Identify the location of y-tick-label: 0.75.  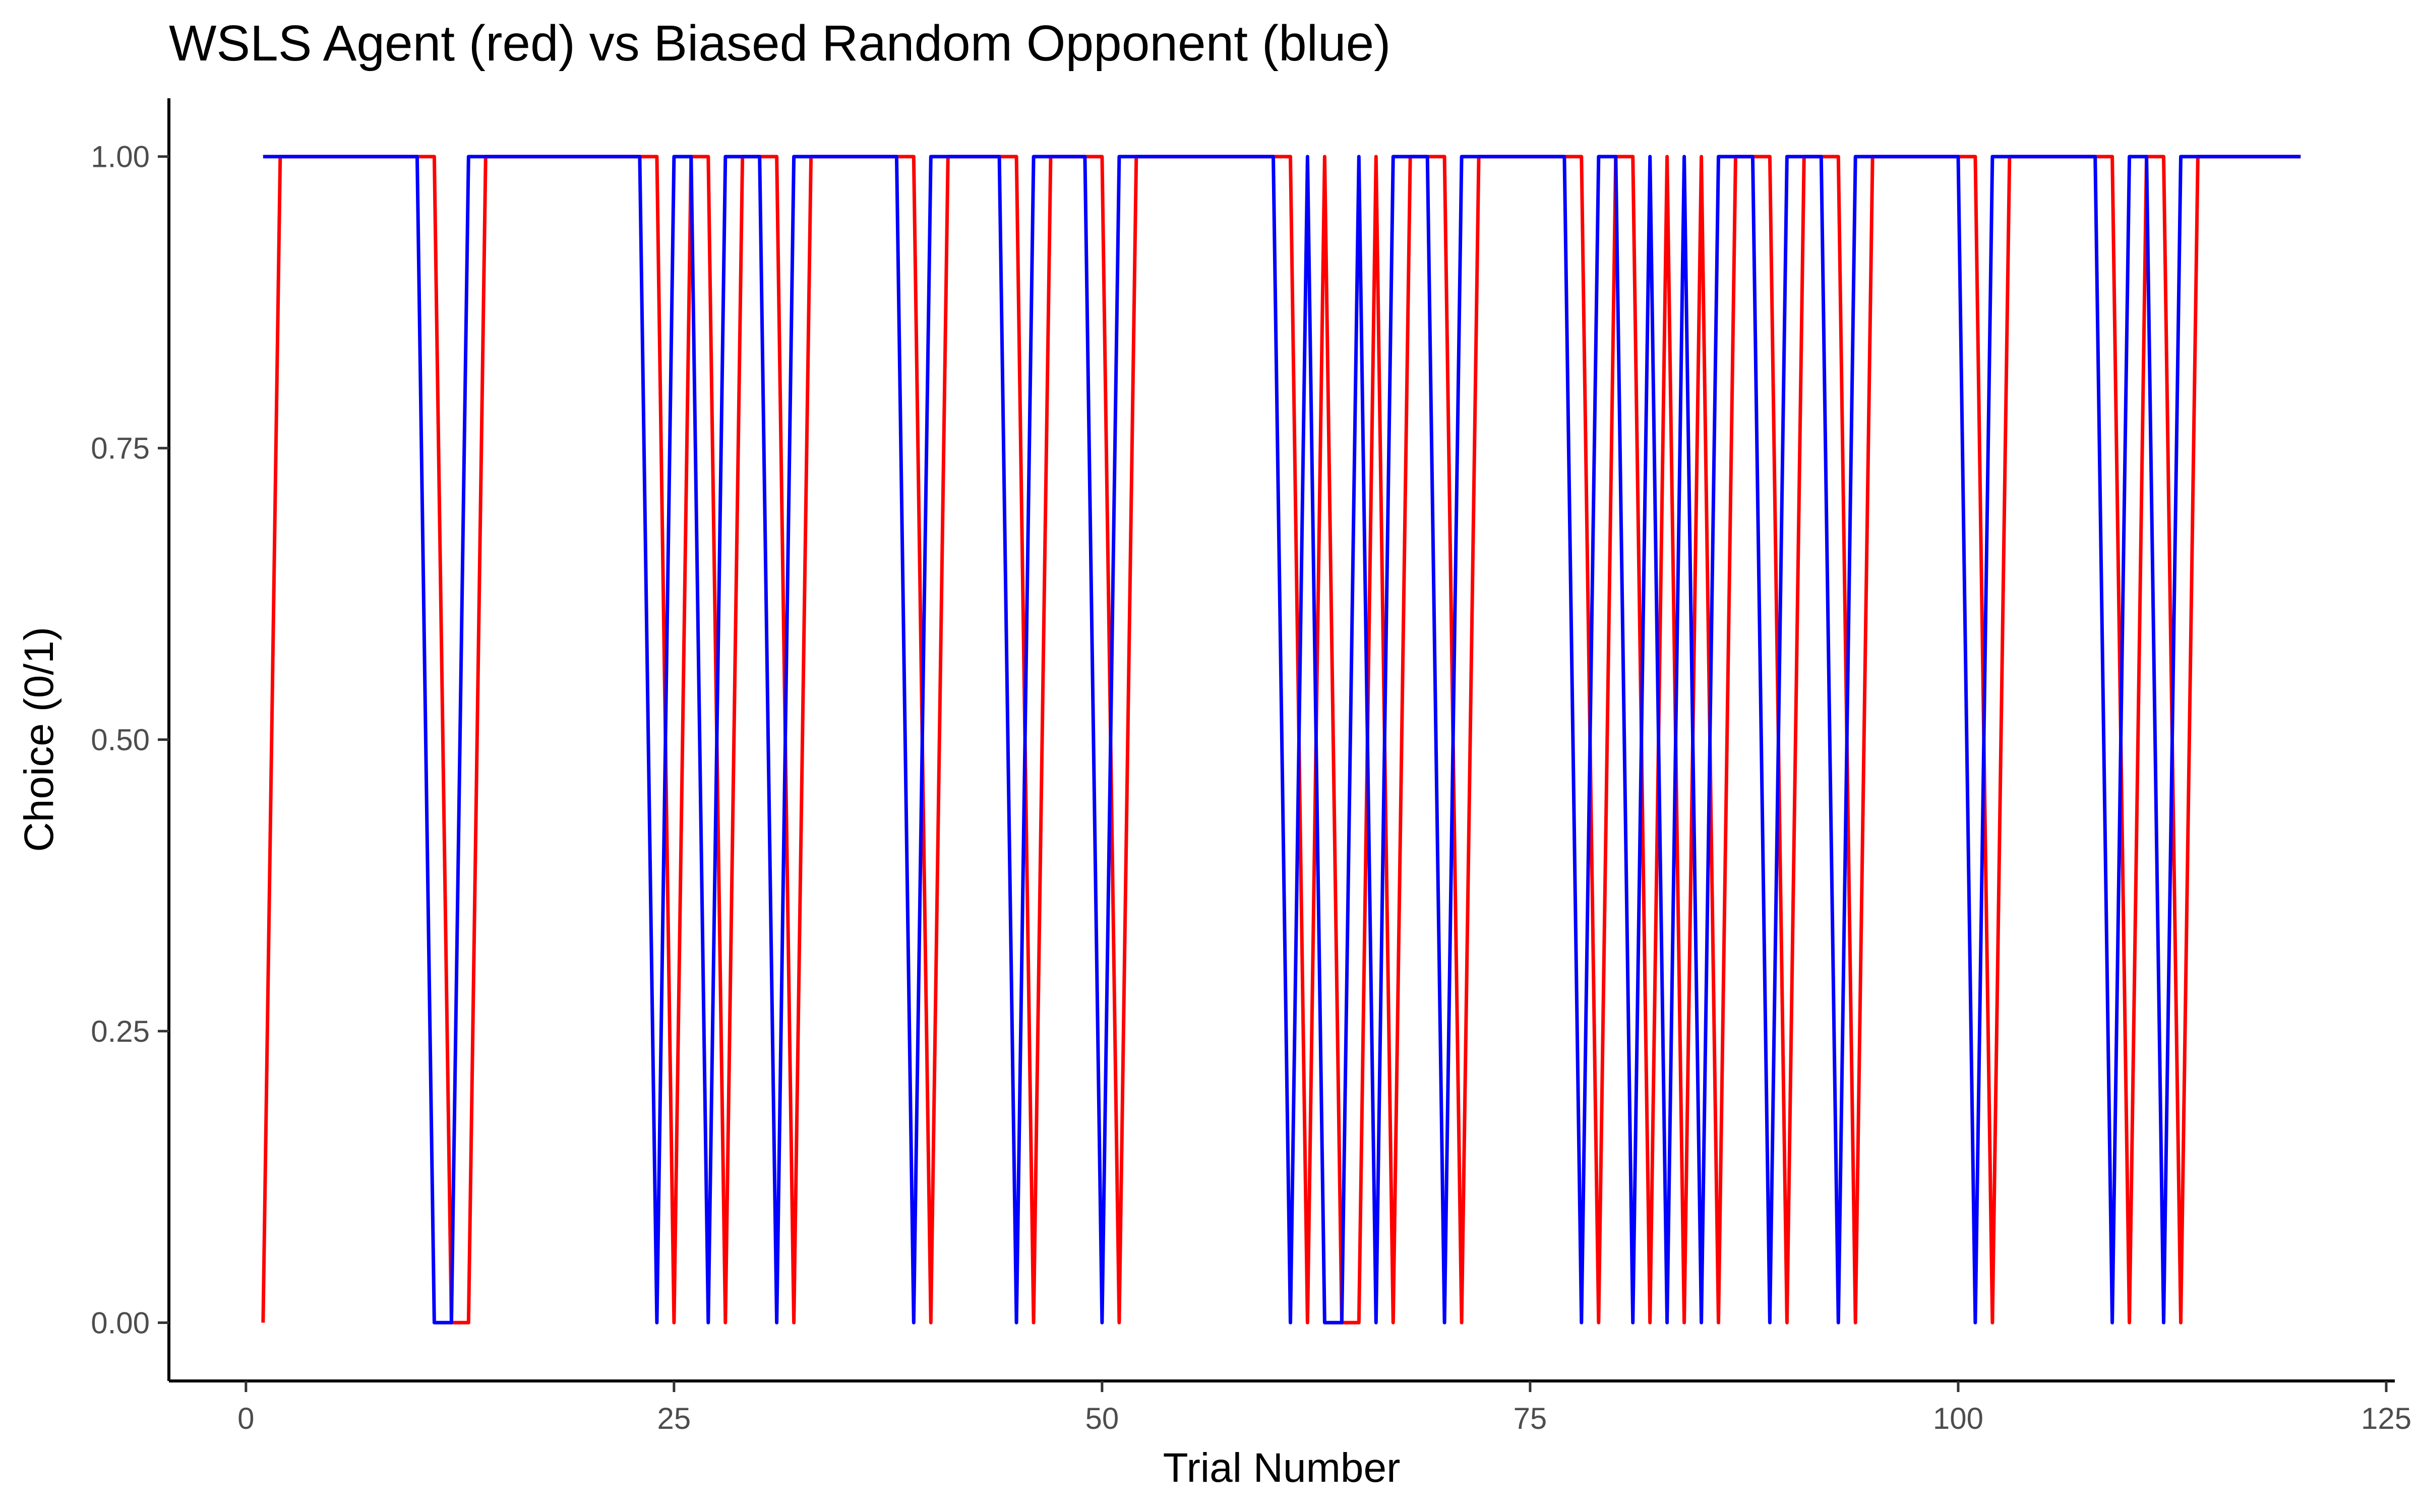
(120, 448).